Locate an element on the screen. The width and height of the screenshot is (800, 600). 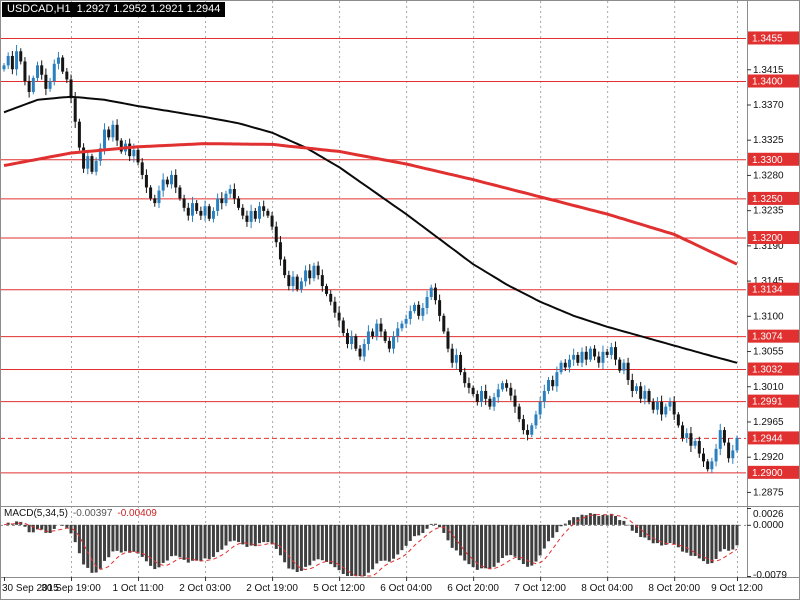
time-tick-label: 8 Oct 04:00 is located at coordinates (607, 588).